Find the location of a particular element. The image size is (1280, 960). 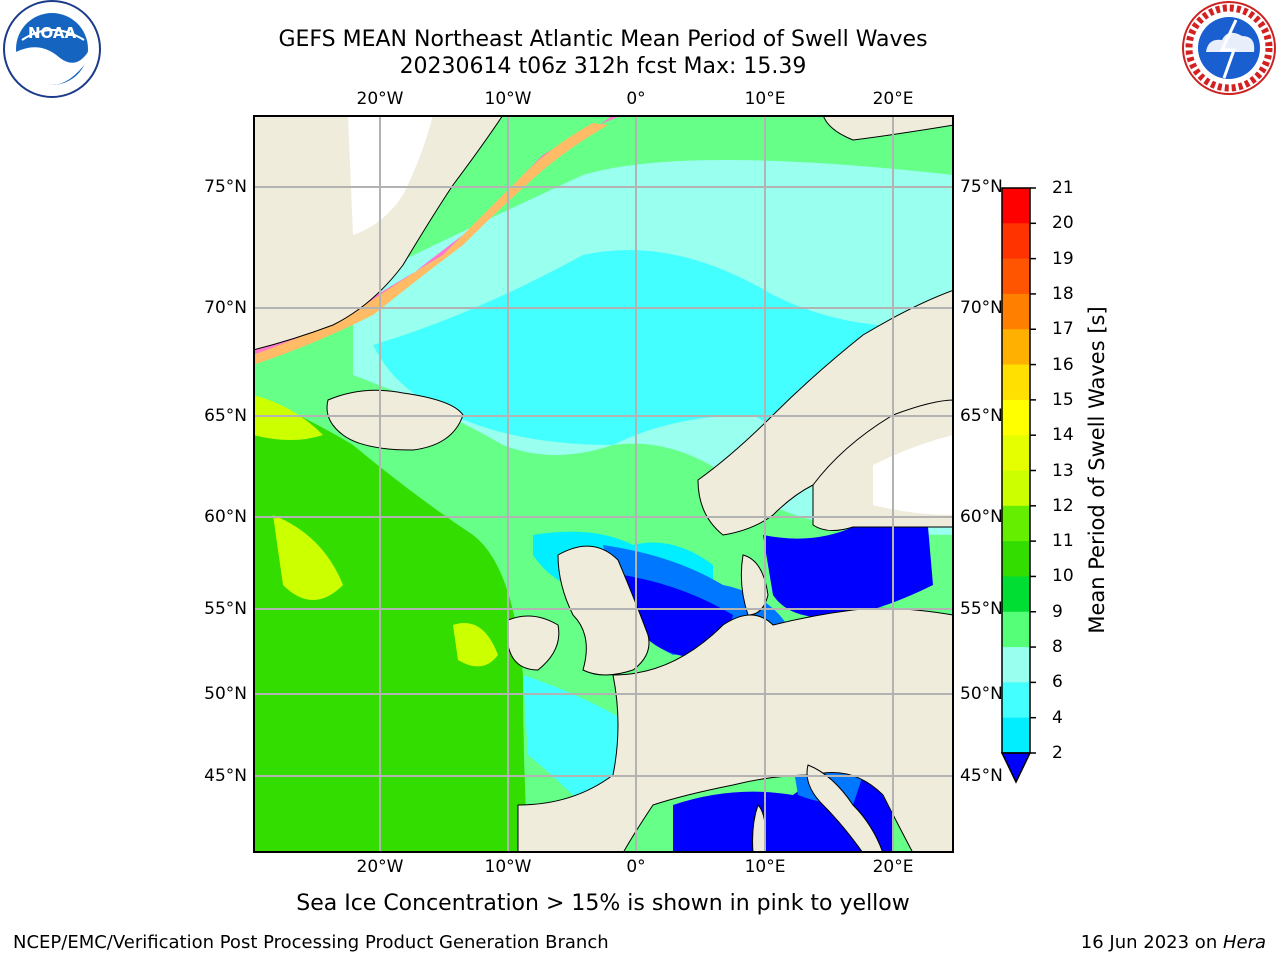

nws-logo is located at coordinates (1229, 50).